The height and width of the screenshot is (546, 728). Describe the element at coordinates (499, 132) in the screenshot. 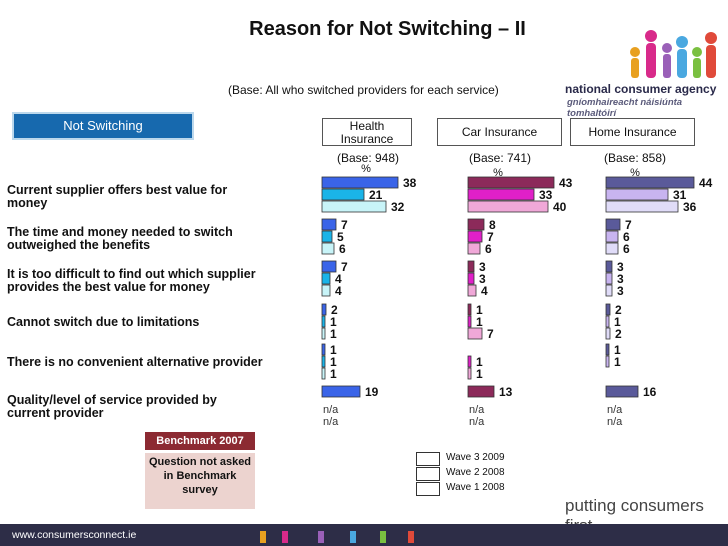

I see `service-header-car: Car Insurance` at that location.